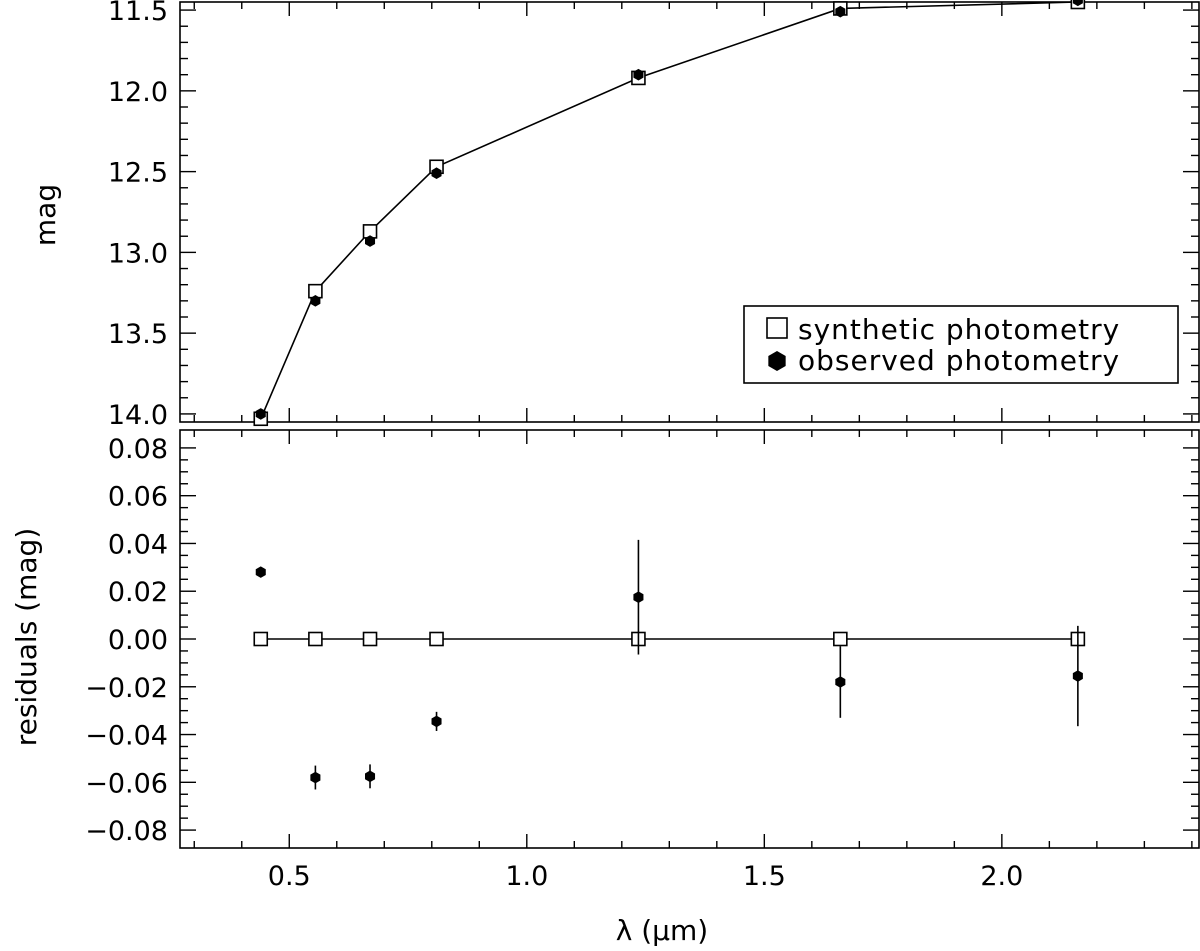 Image resolution: width=1200 pixels, height=951 pixels. What do you see at coordinates (764, 876) in the screenshot?
I see `x-tick-label: 1.5` at bounding box center [764, 876].